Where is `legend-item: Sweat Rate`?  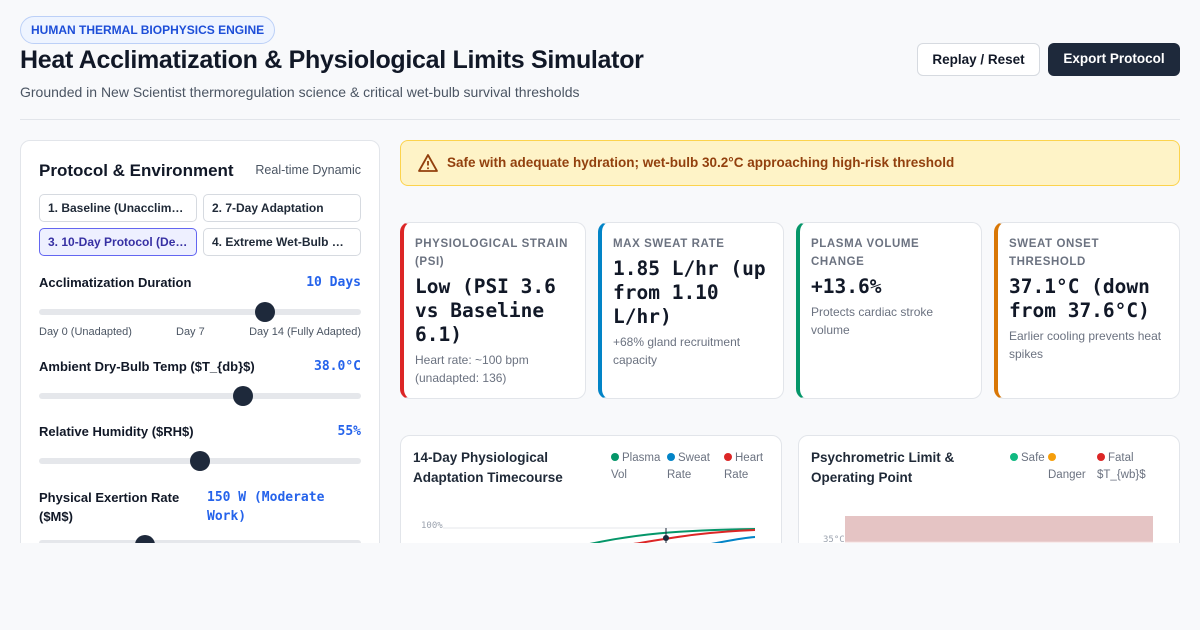
legend-item: Sweat Rate is located at coordinates (693, 467).